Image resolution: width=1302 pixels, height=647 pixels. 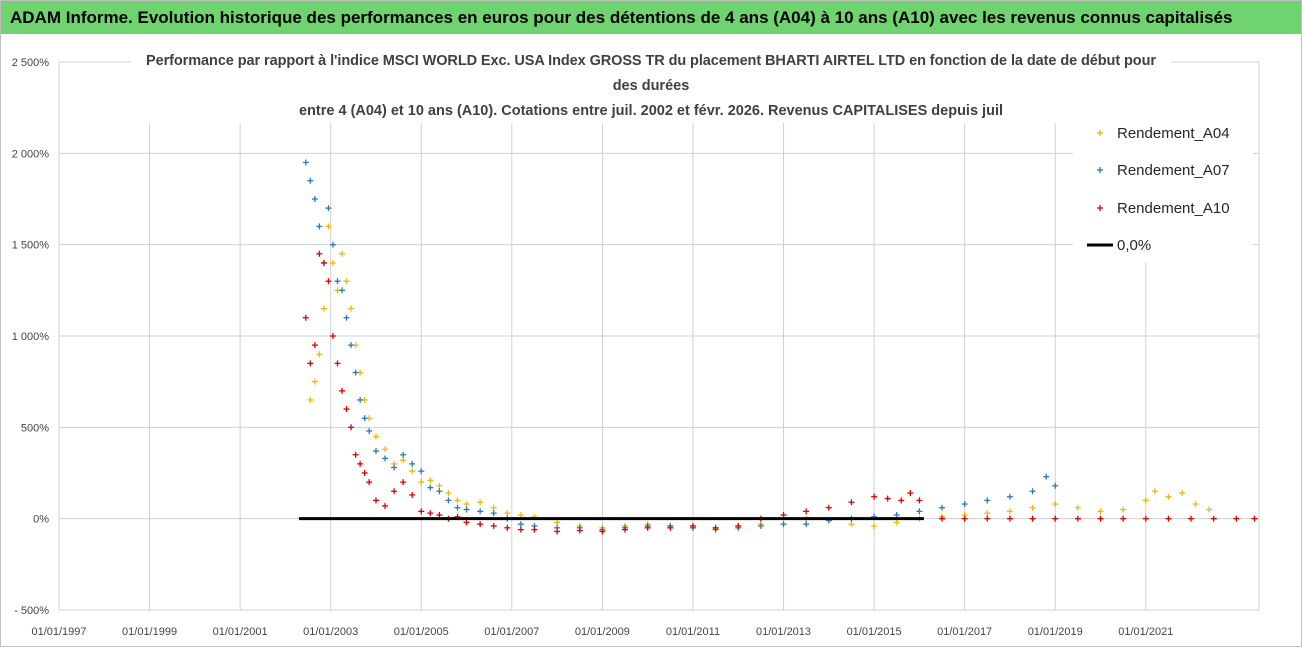 What do you see at coordinates (41, 520) in the screenshot?
I see `y-tick-label: 0%` at bounding box center [41, 520].